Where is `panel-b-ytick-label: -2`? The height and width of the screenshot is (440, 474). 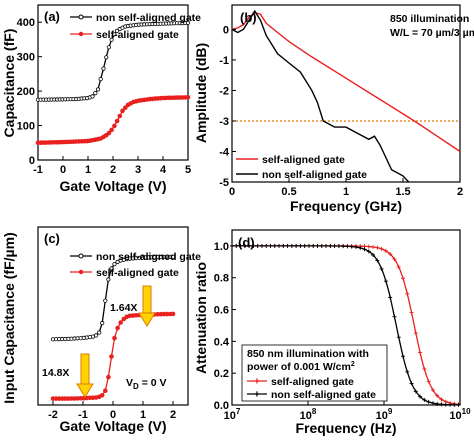 panel-b-ytick-label: -2 is located at coordinates (224, 91).